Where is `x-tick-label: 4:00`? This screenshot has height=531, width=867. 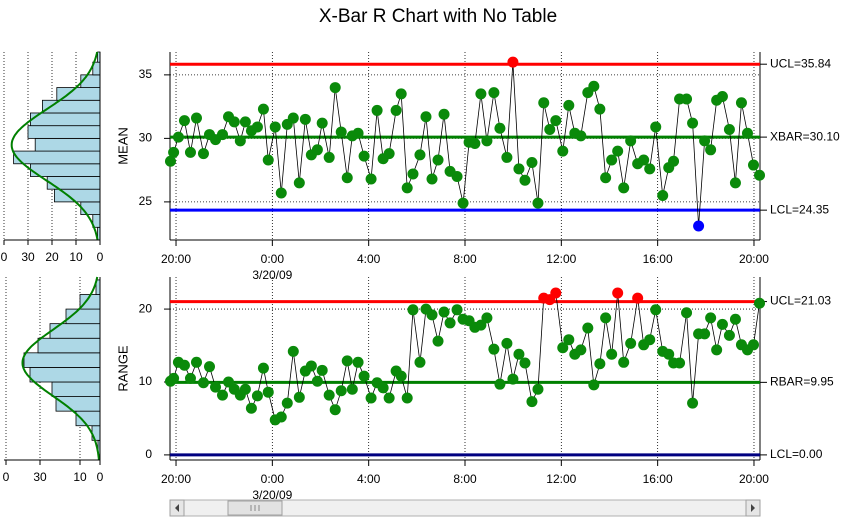 x-tick-label: 4:00 is located at coordinates (369, 479).